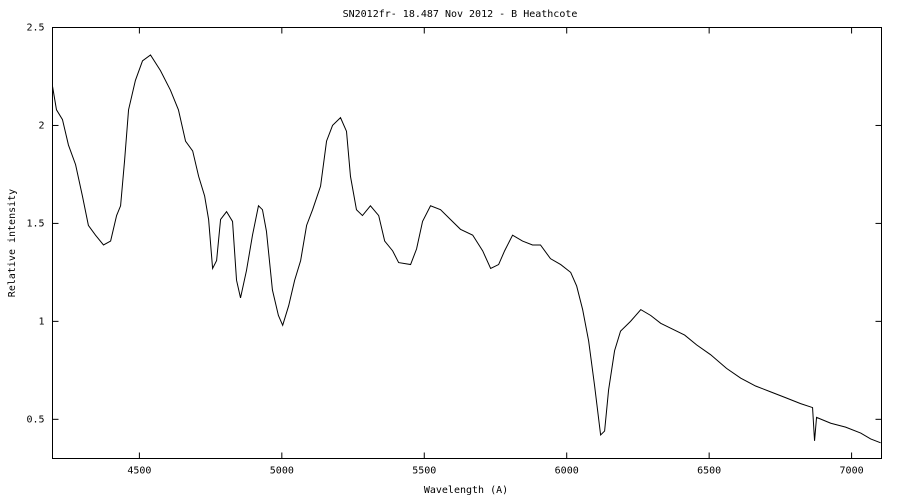 The image size is (900, 500). What do you see at coordinates (460, 14) in the screenshot?
I see `chart-title: SN2012fr- 18.487 Nov 2012 - B Heathcote` at bounding box center [460, 14].